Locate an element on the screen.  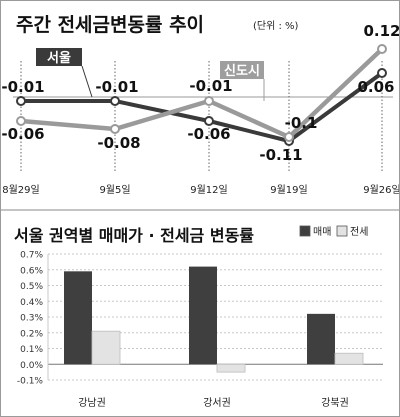
line-chart-unit: (단위 : %) is located at coordinates (276, 25).